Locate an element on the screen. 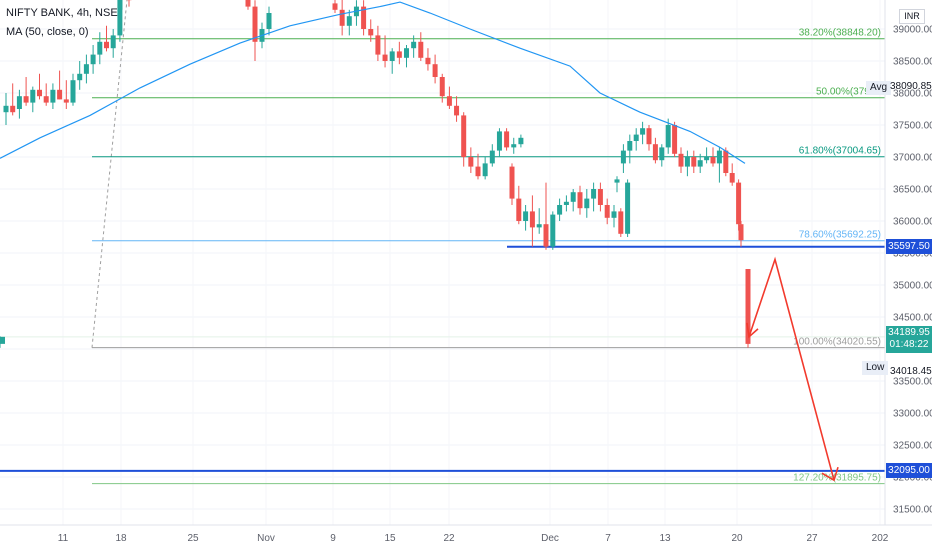 Image resolution: width=932 pixels, height=550 pixels. avg-price-value: 38090.85 is located at coordinates (911, 87).